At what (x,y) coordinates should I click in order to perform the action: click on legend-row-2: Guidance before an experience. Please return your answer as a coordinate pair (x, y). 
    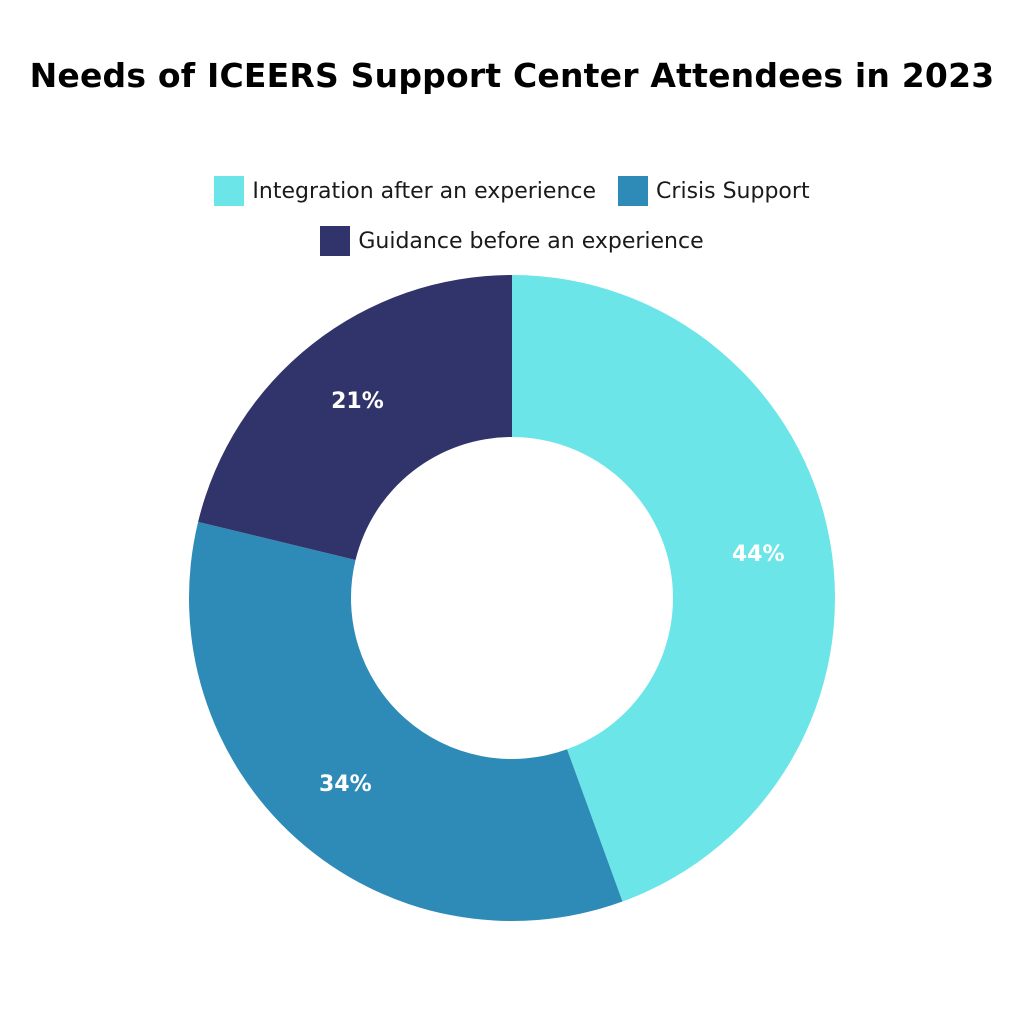
    Looking at the image, I should click on (512, 241).